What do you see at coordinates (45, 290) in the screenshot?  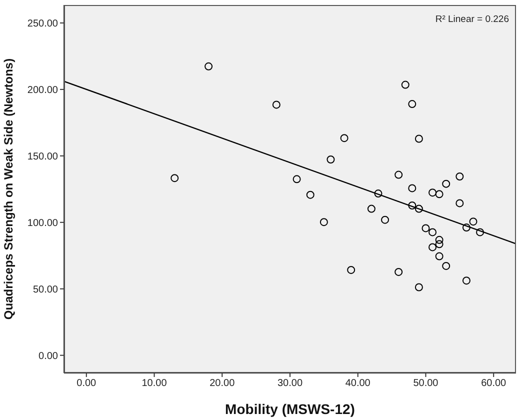 I see `y-tick-label: 50.00` at bounding box center [45, 290].